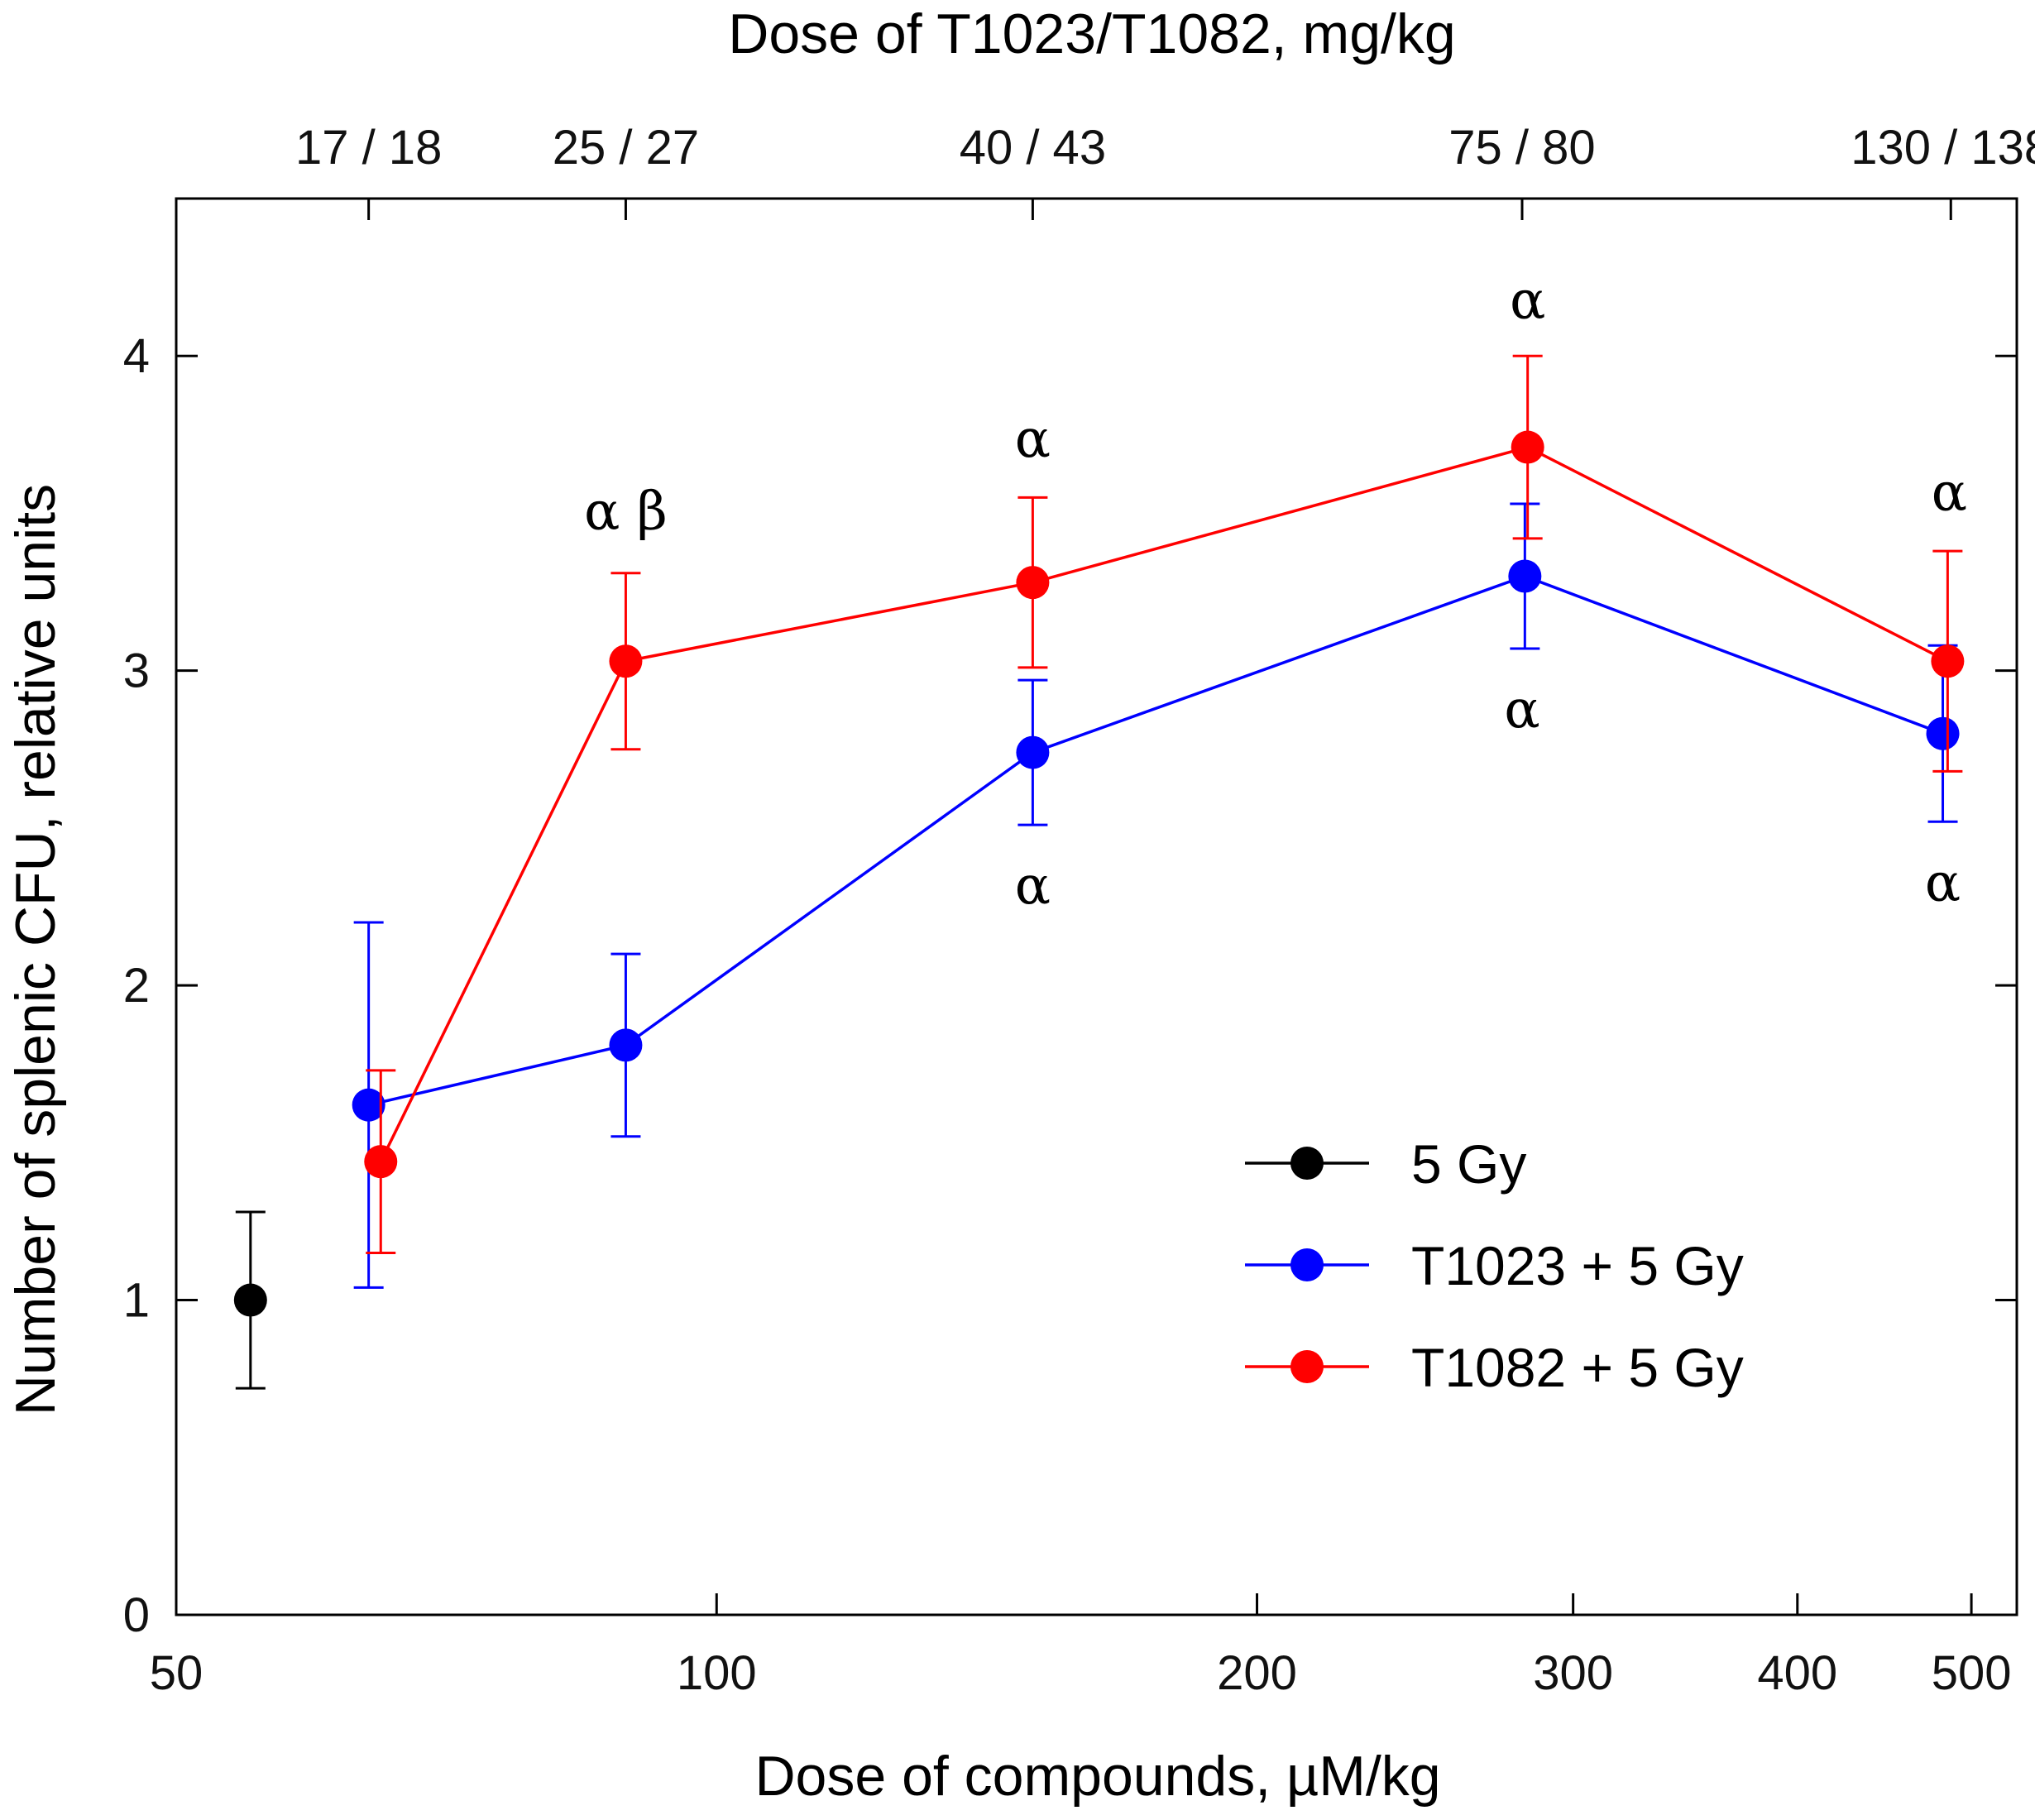 The image size is (2035, 1820). Describe the element at coordinates (1385, 1164) in the screenshot. I see `legend-item: 5 Gy` at that location.